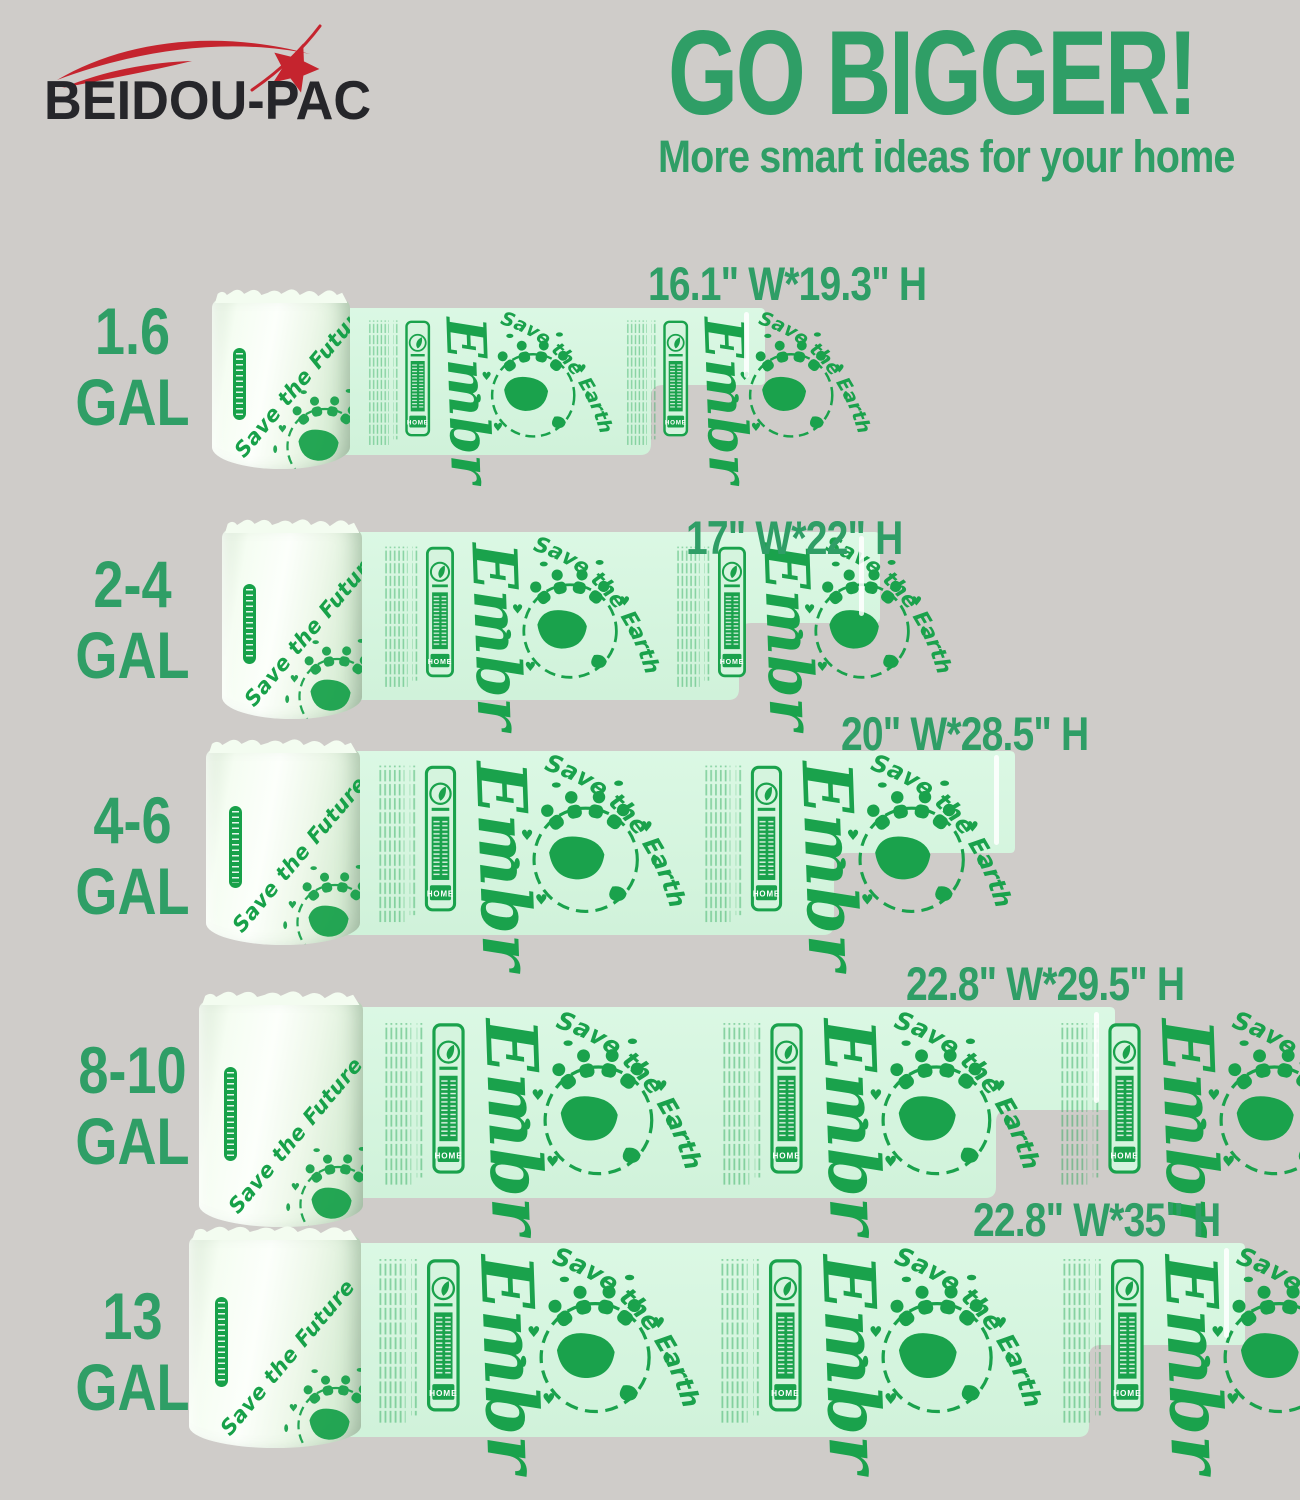 This screenshot has width=1300, height=1500. Describe the element at coordinates (132, 1070) in the screenshot. I see `size-value: 8-10` at that location.